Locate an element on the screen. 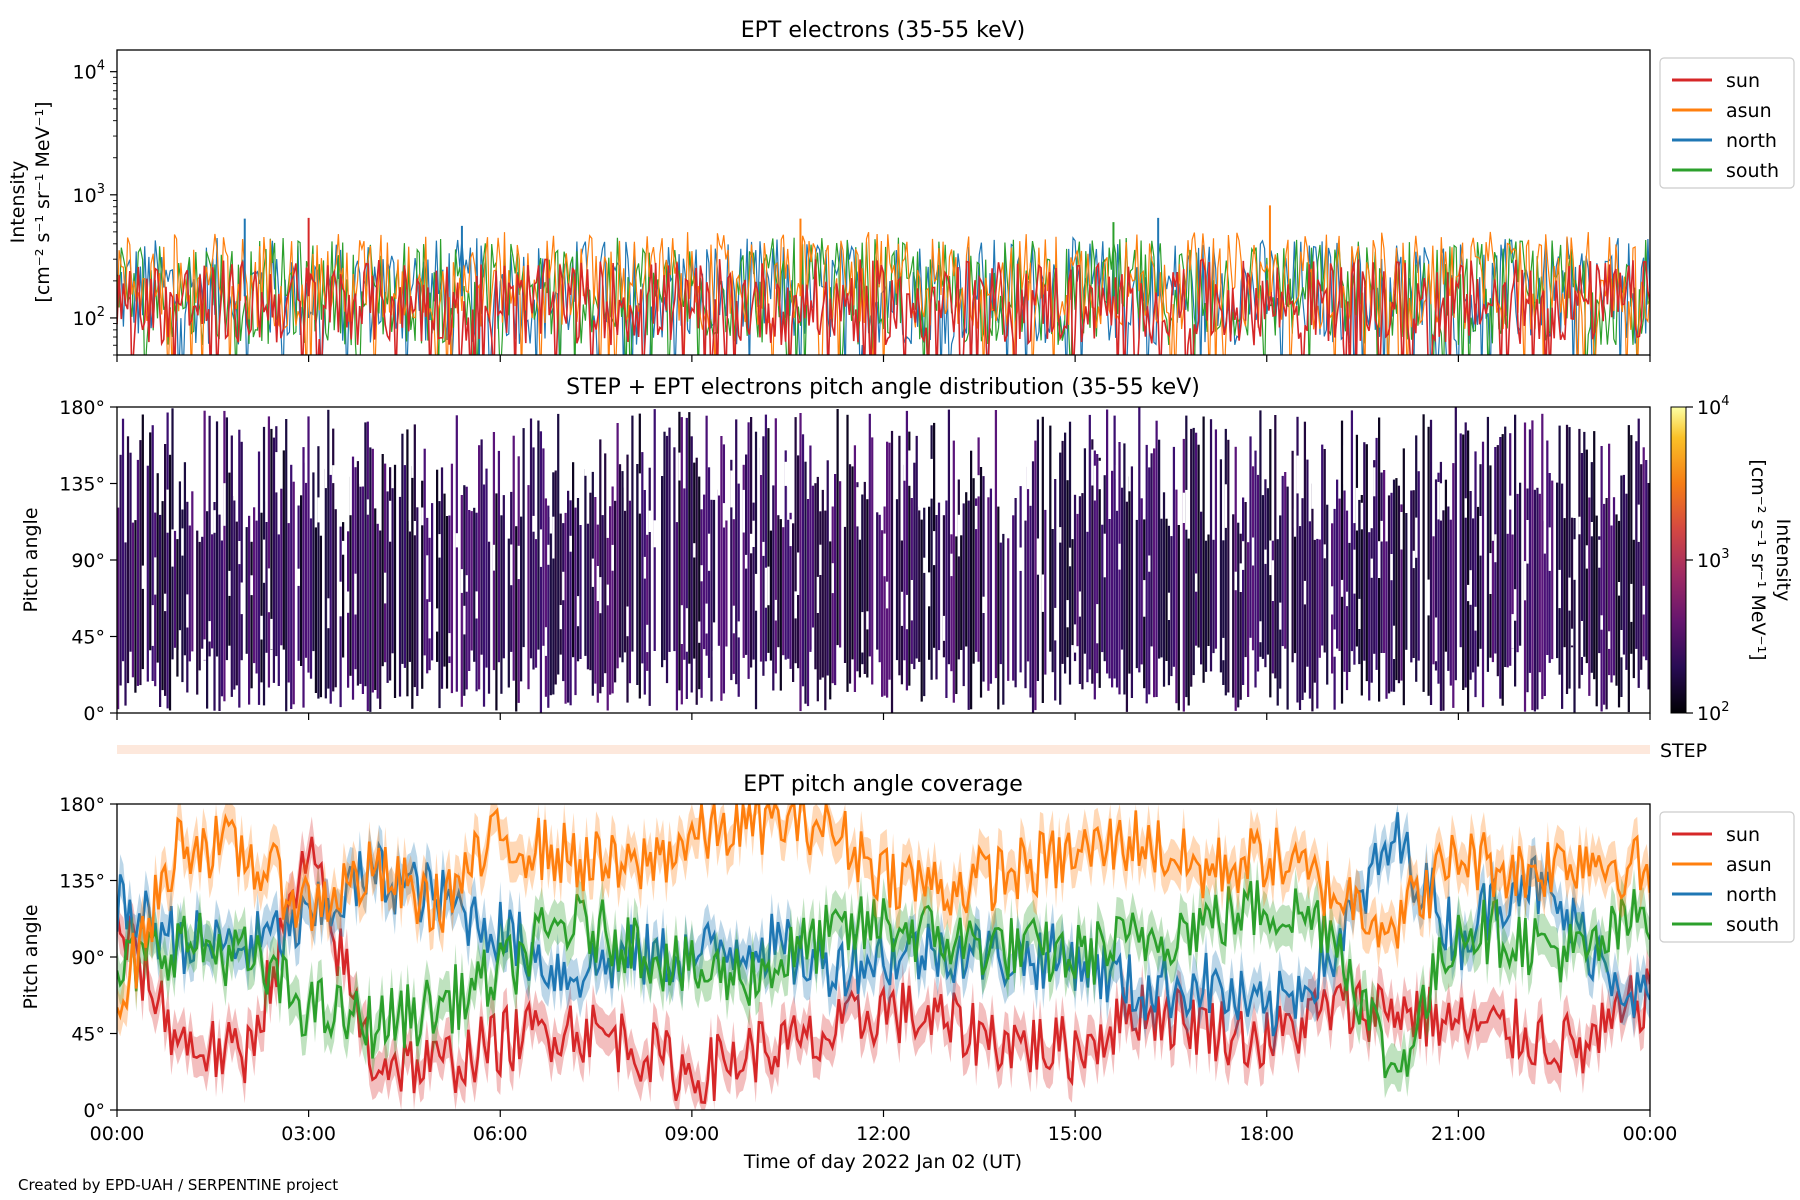  x-tick-label: 09:00 is located at coordinates (691, 1134).